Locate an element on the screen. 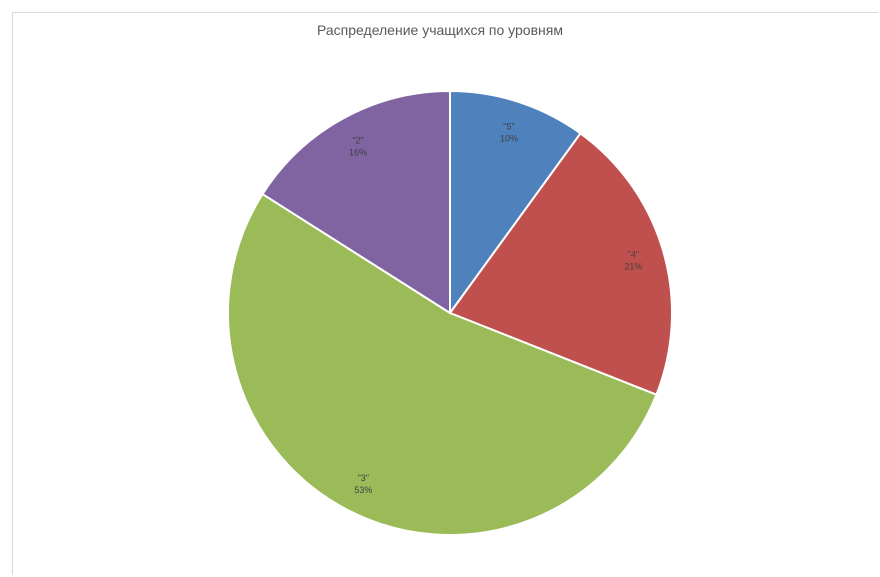 This screenshot has width=880, height=577. slice-percent-label: 10% is located at coordinates (509, 138).